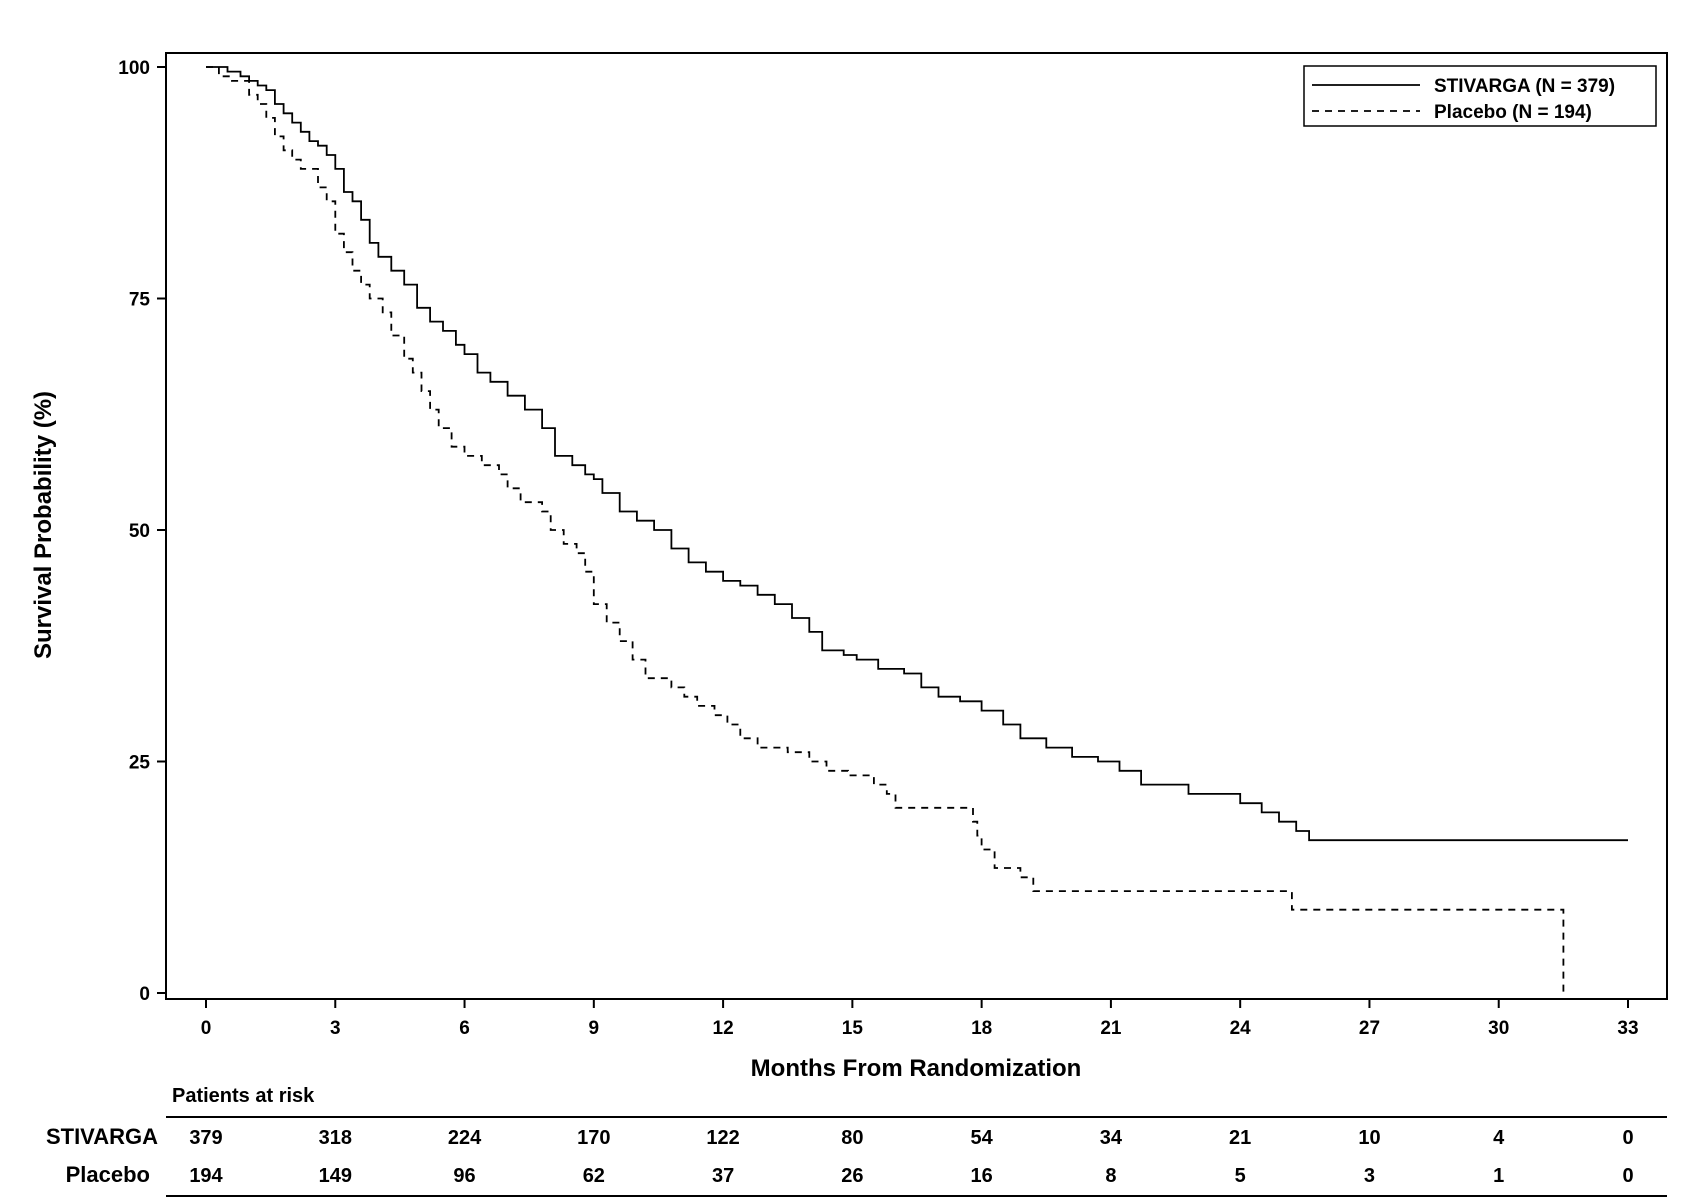  What do you see at coordinates (853, 1028) in the screenshot?
I see `x-tick-label-15: 15` at bounding box center [853, 1028].